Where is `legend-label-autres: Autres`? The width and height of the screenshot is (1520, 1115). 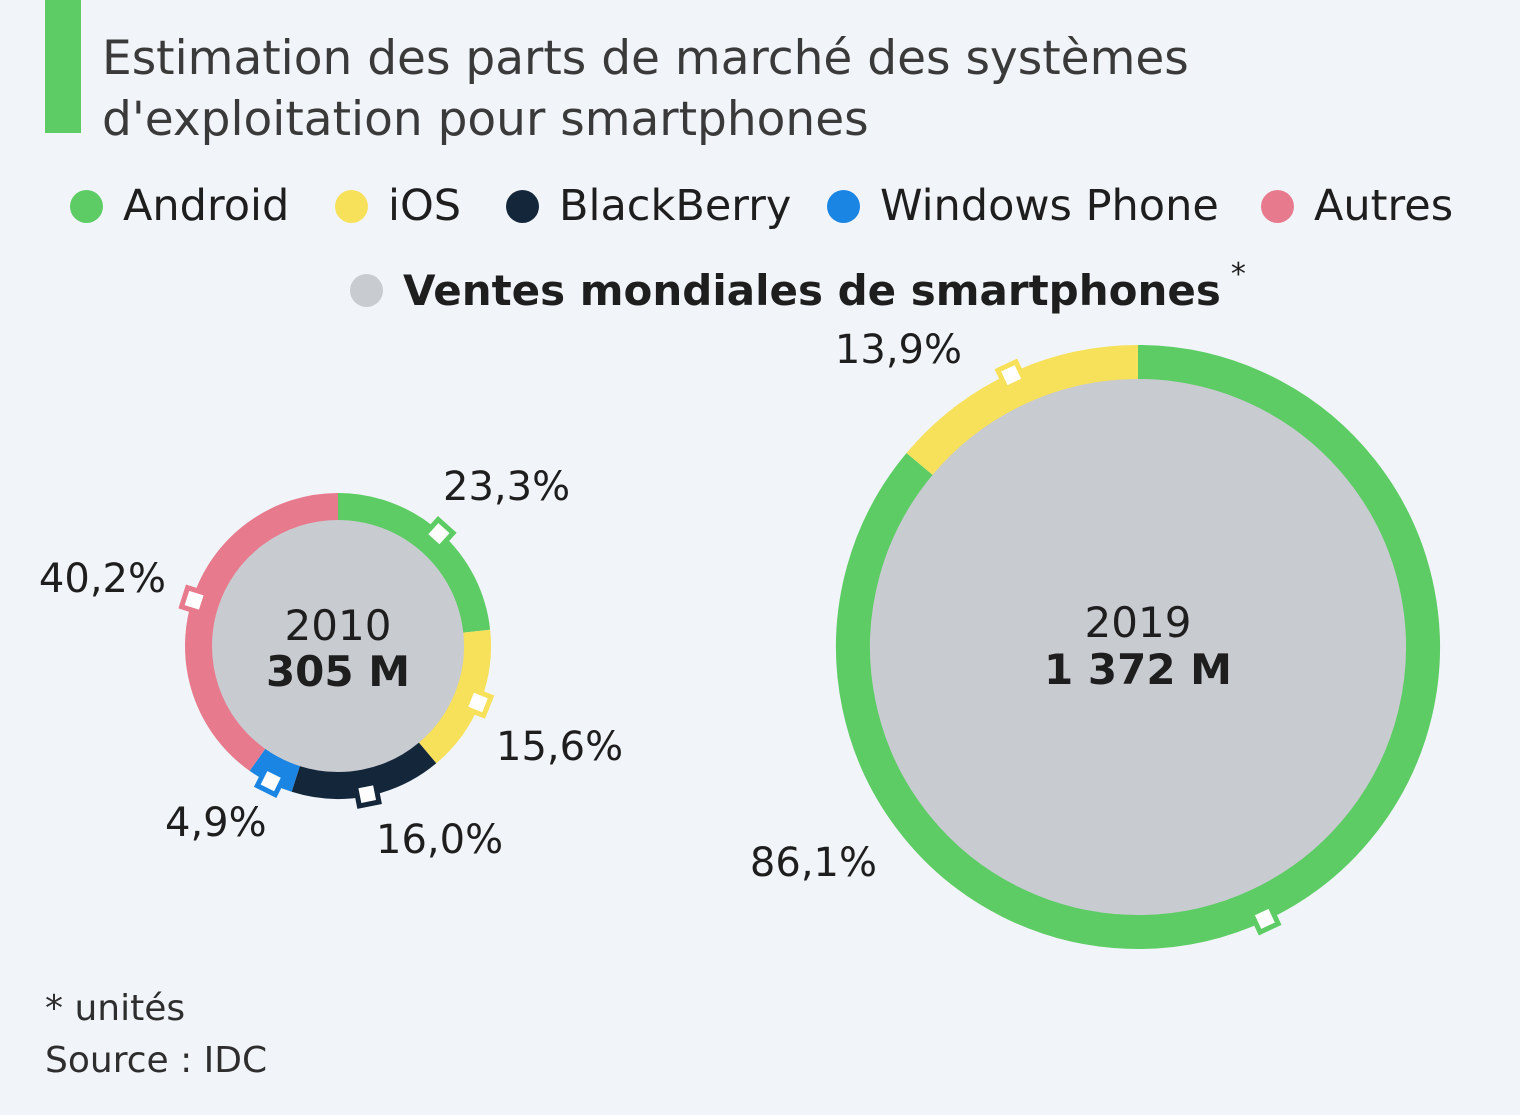
legend-label-autres: Autres is located at coordinates (1384, 206).